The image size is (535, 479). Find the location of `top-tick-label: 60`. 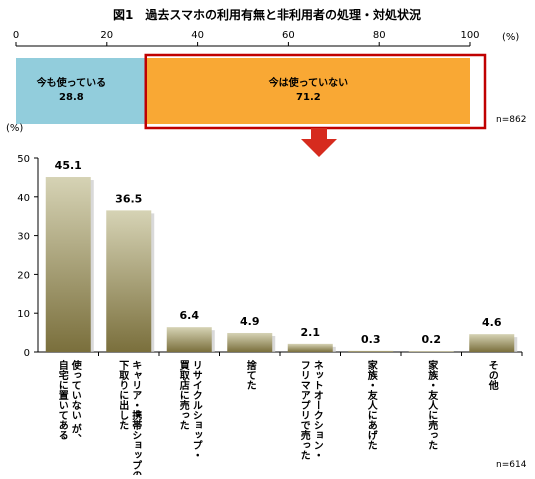

top-tick-label: 60 is located at coordinates (288, 35).